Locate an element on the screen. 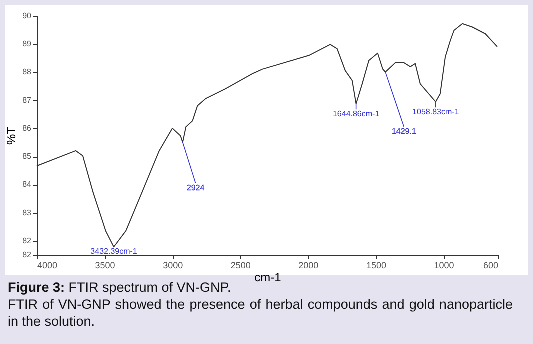 The width and height of the screenshot is (533, 344). x-axis-title: cm-1 is located at coordinates (268, 277).